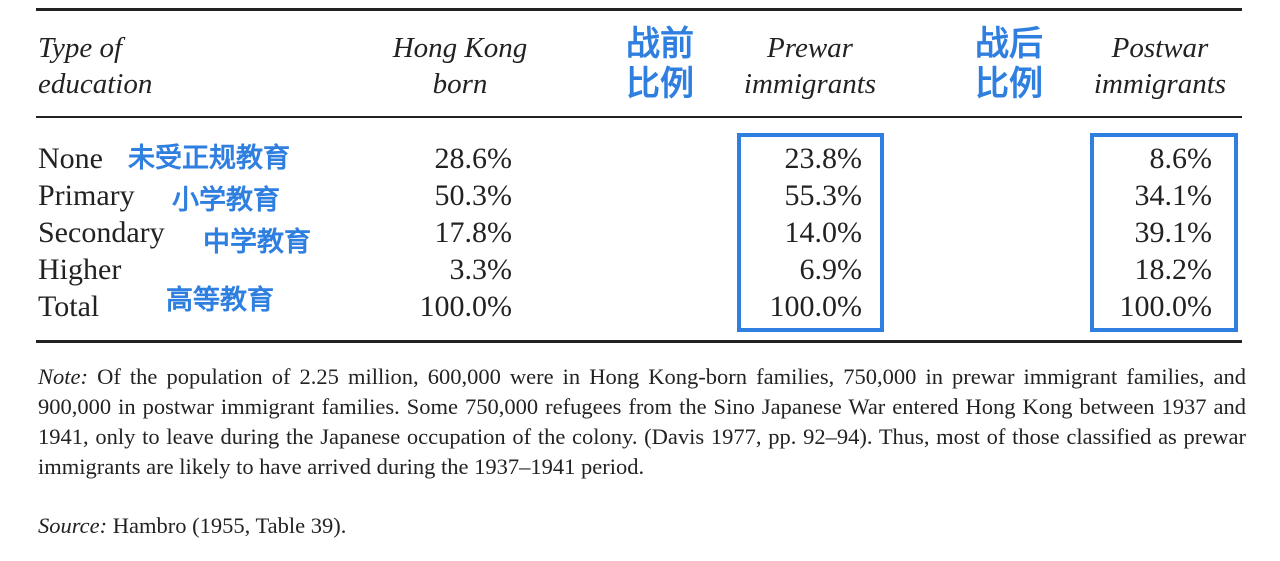  Describe the element at coordinates (823, 232) in the screenshot. I see `cell-prewar: 14.0%` at that location.